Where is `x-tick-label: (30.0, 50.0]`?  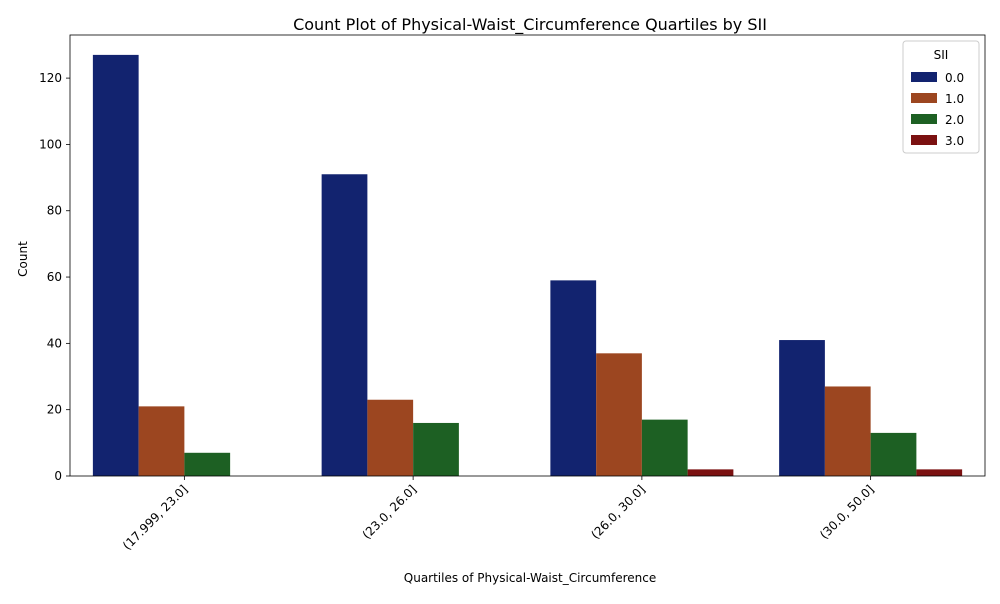
x-tick-label: (30.0, 50.0] is located at coordinates (847, 512).